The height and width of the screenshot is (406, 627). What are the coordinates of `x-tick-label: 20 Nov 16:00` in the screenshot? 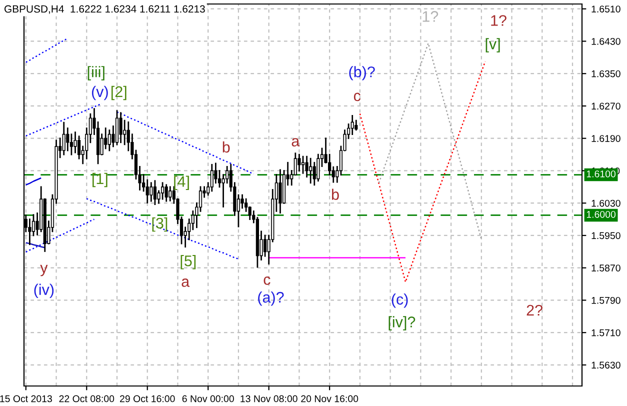 It's located at (329, 398).